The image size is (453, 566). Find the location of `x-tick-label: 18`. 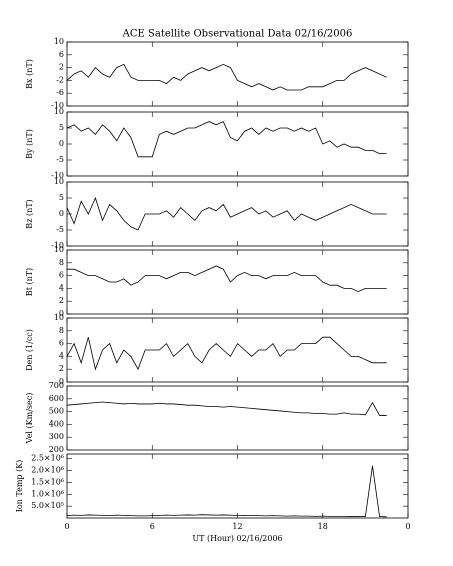

x-tick-label: 18 is located at coordinates (323, 526).